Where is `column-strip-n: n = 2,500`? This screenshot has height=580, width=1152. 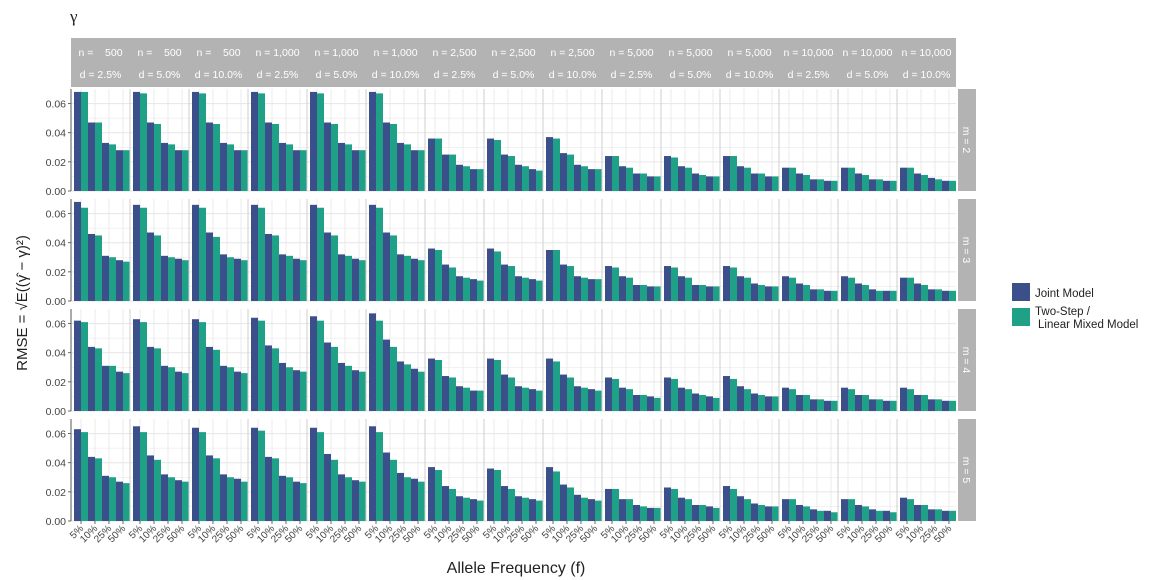 column-strip-n: n = 2,500 is located at coordinates (454, 53).